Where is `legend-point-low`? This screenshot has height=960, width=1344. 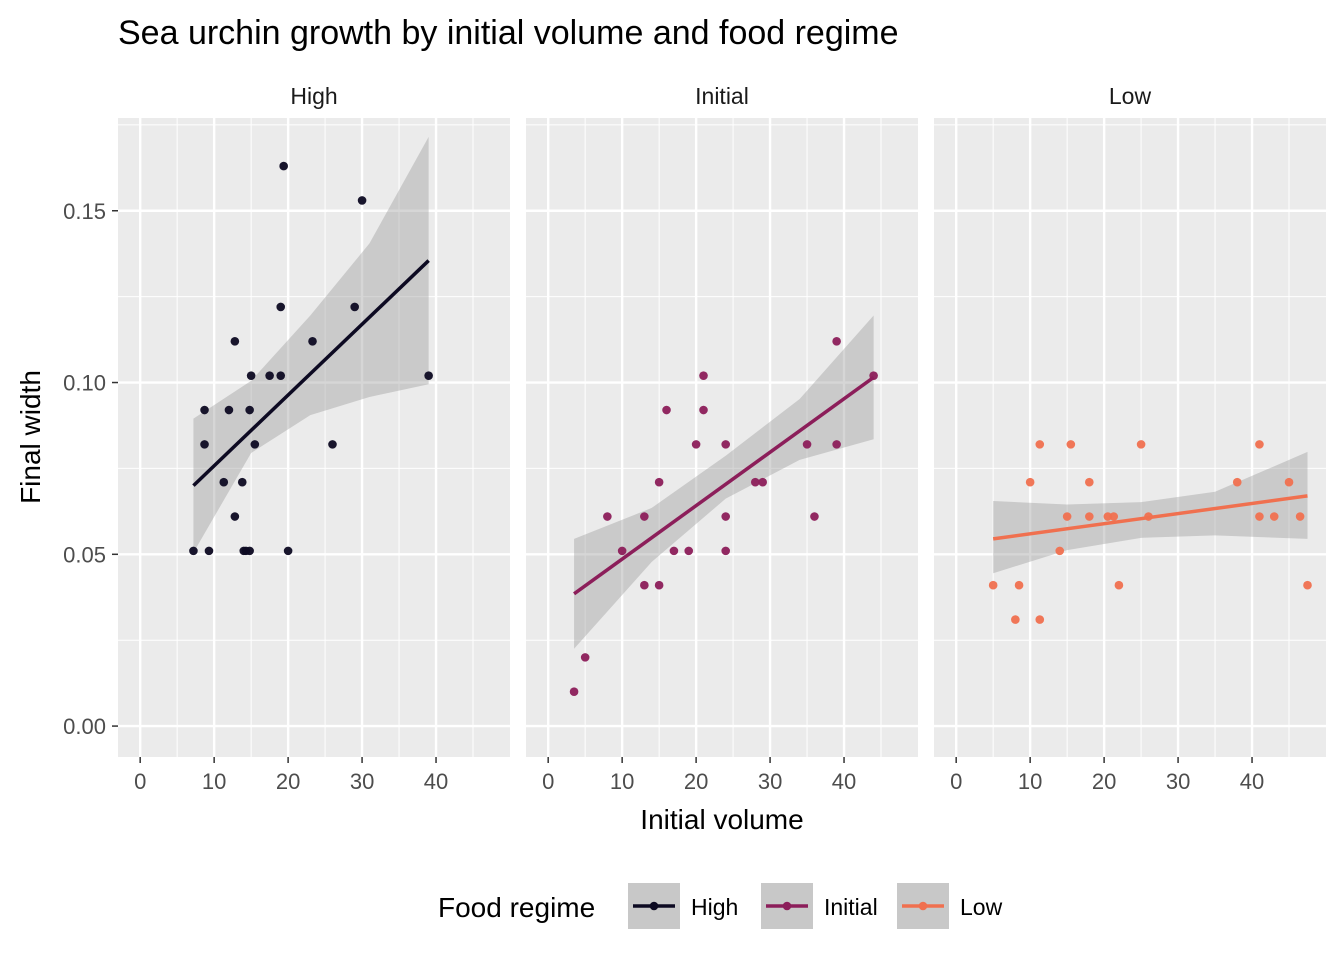
legend-point-low is located at coordinates (923, 906).